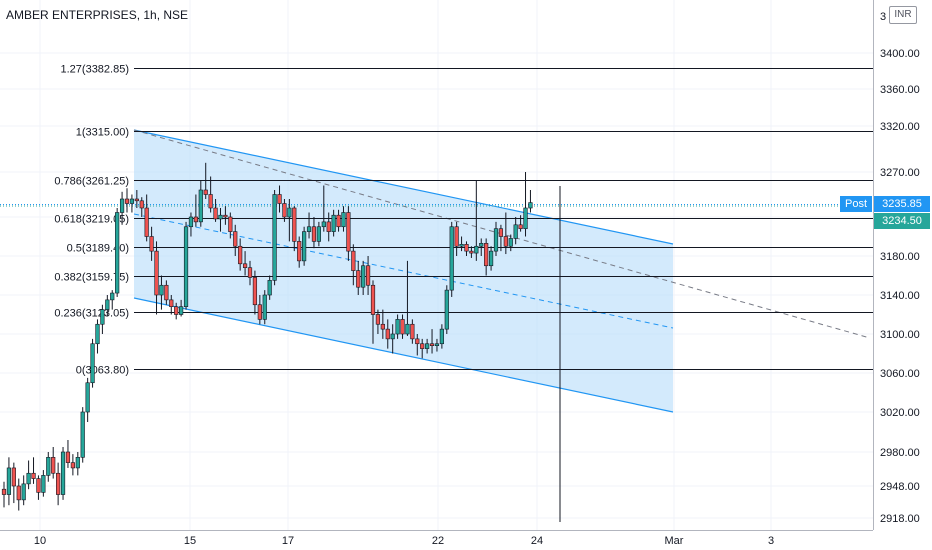 Image resolution: width=932 pixels, height=550 pixels. Describe the element at coordinates (97, 15) in the screenshot. I see `symbol-title: AMBER ENTERPRISES, 1h, NSE` at that location.